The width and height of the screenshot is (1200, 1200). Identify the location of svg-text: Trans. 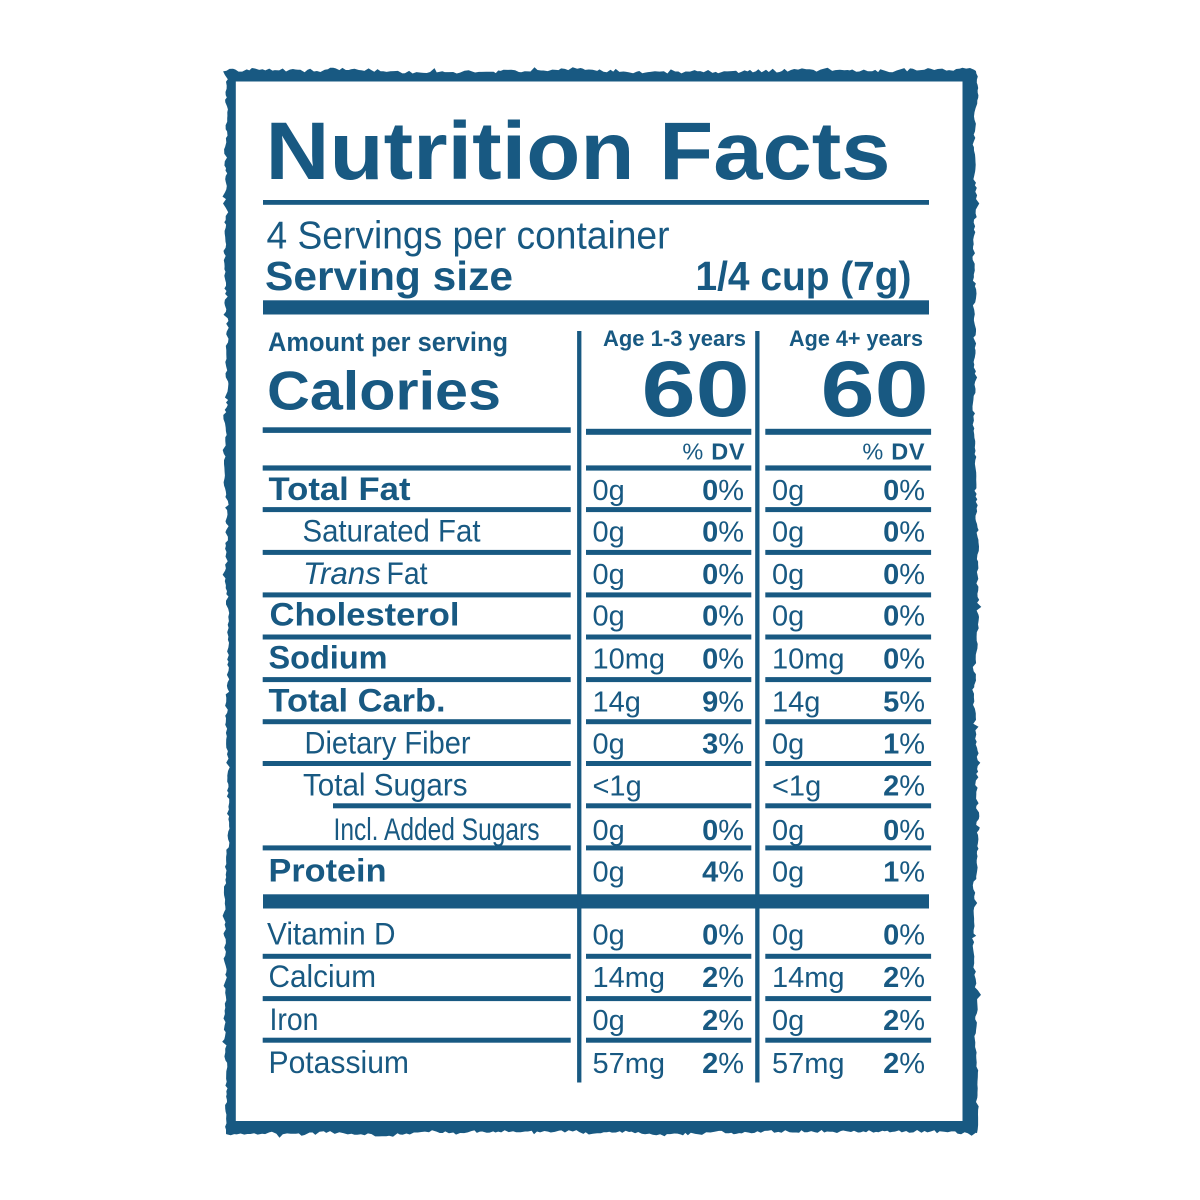
(342, 573).